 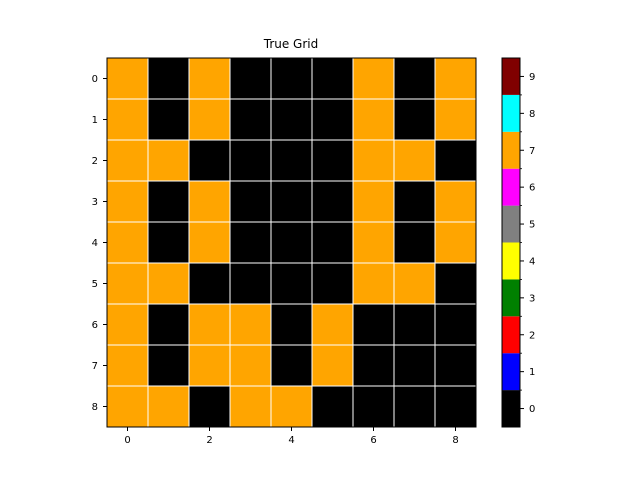 I want to click on x-axis: 0 2 4 6 8, so click(x=291, y=436).